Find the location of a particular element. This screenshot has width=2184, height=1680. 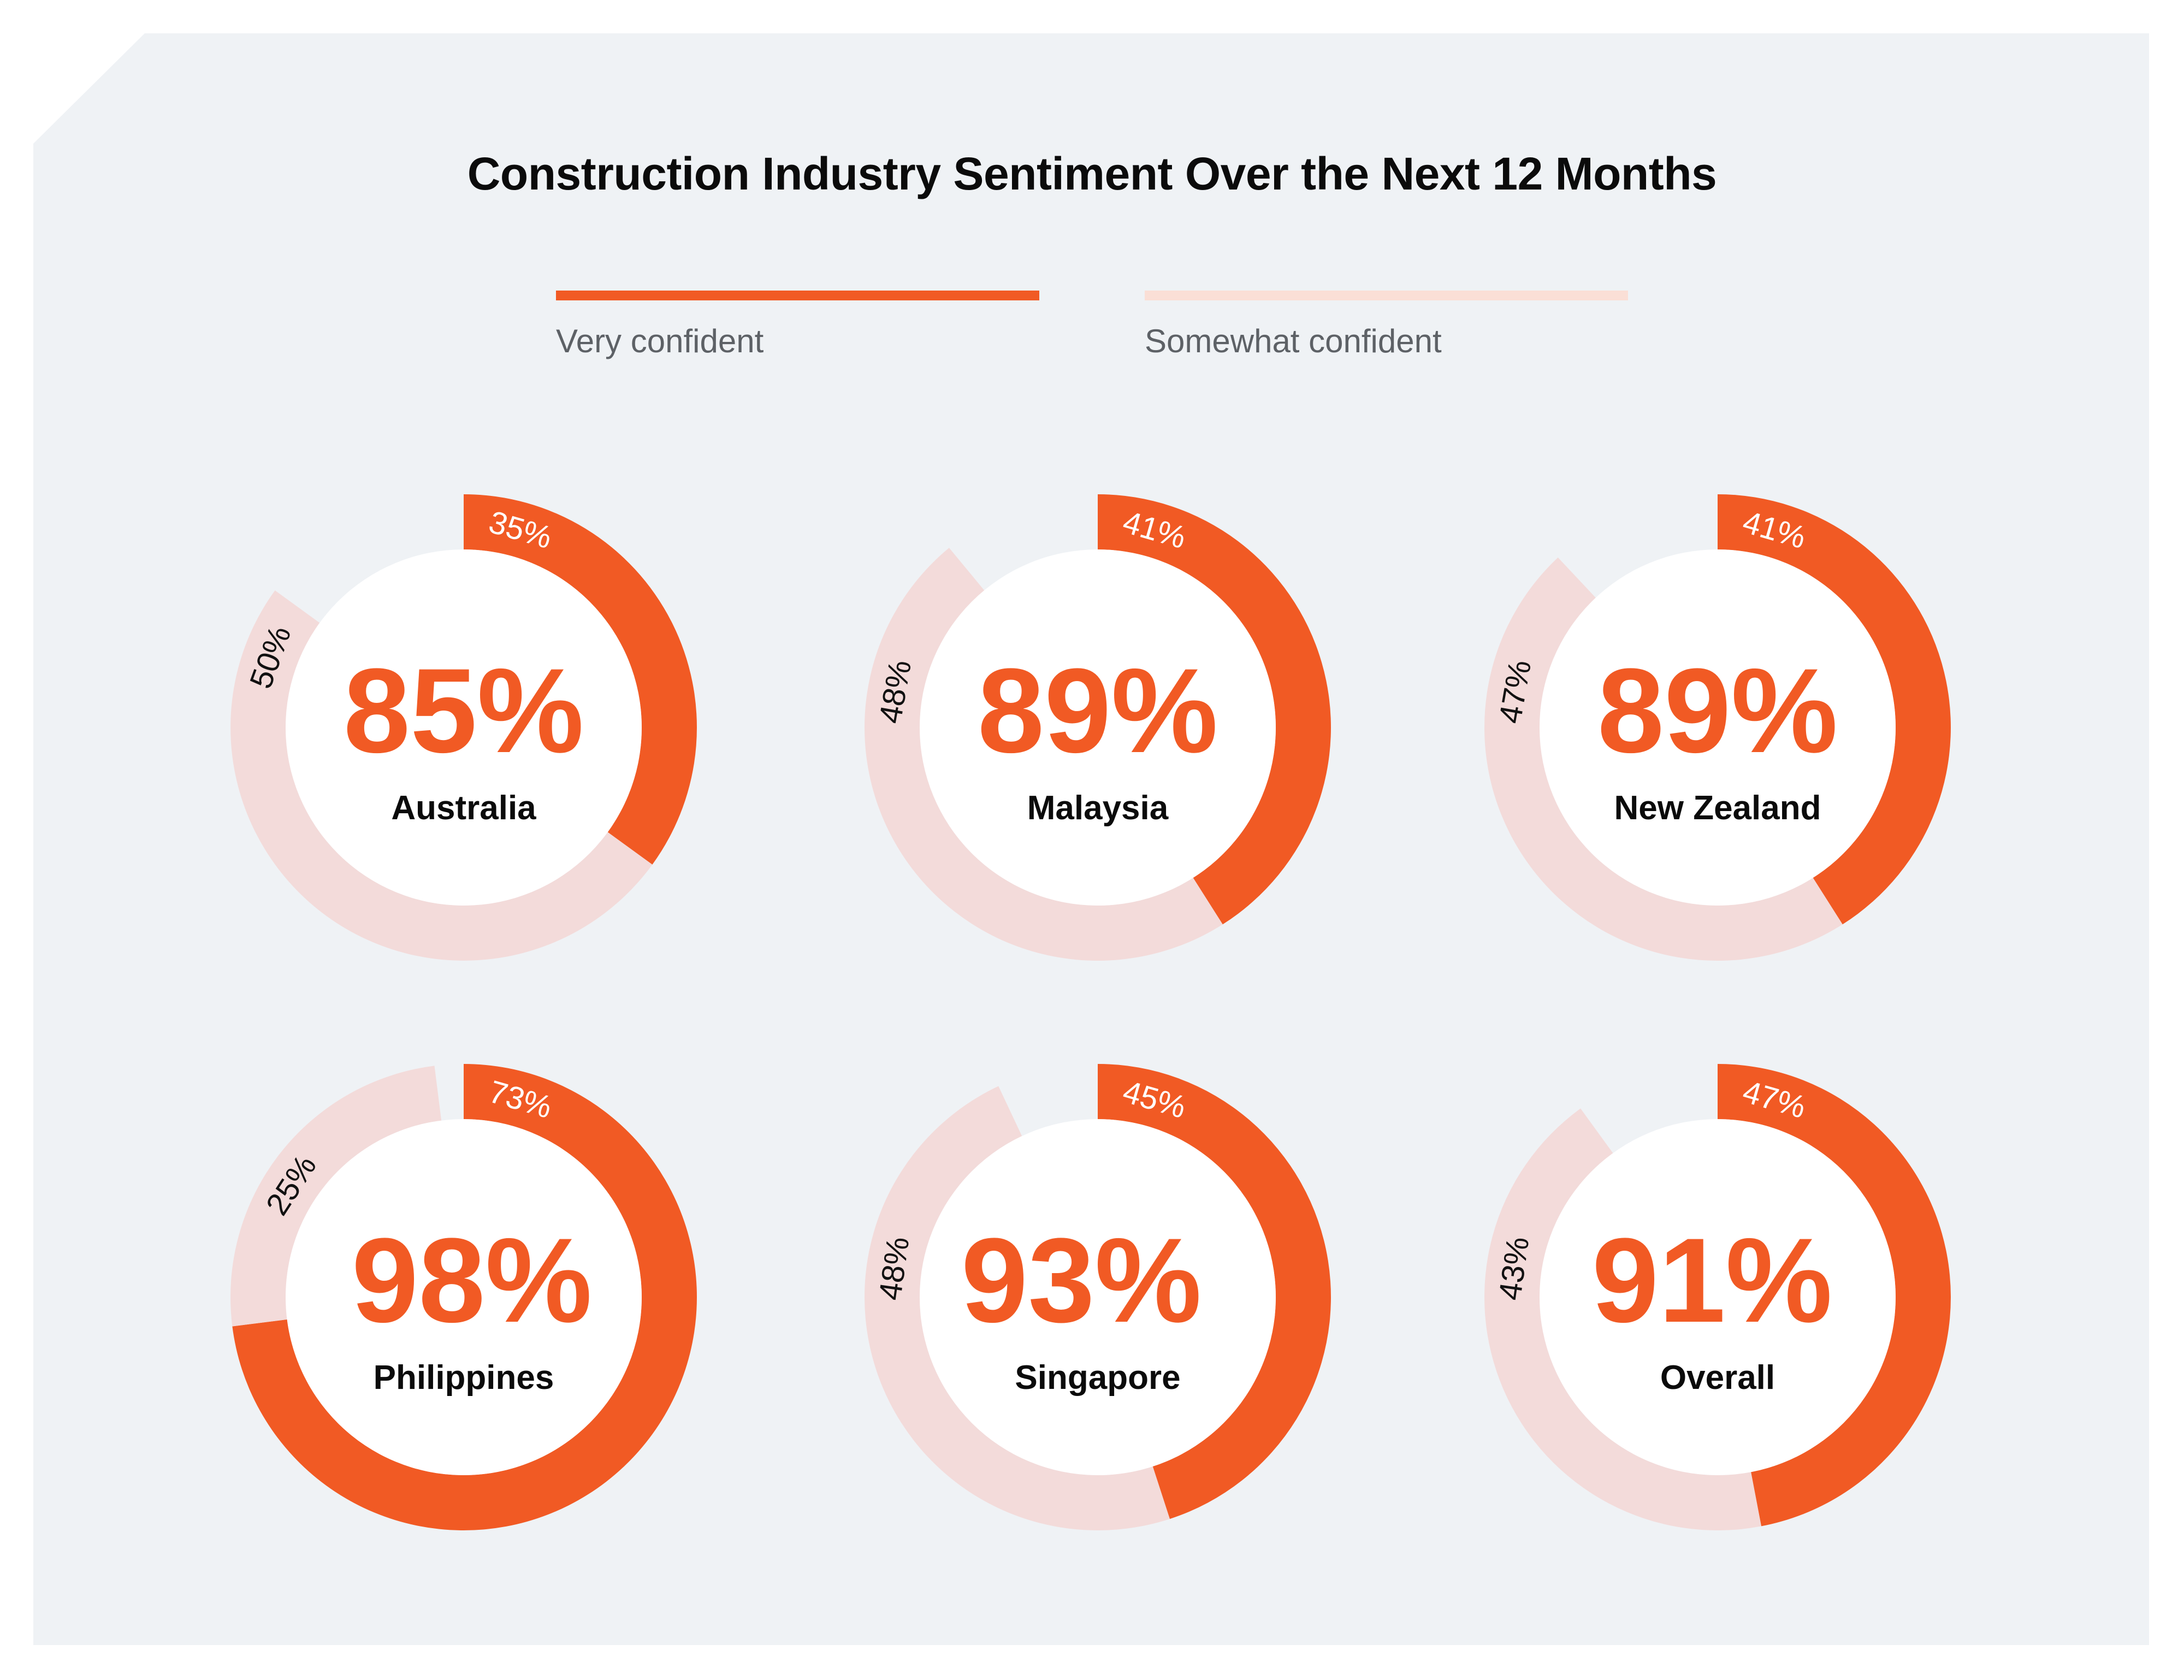

donut-malaysia: 41%48% 89%Malaysia is located at coordinates (1097, 727).